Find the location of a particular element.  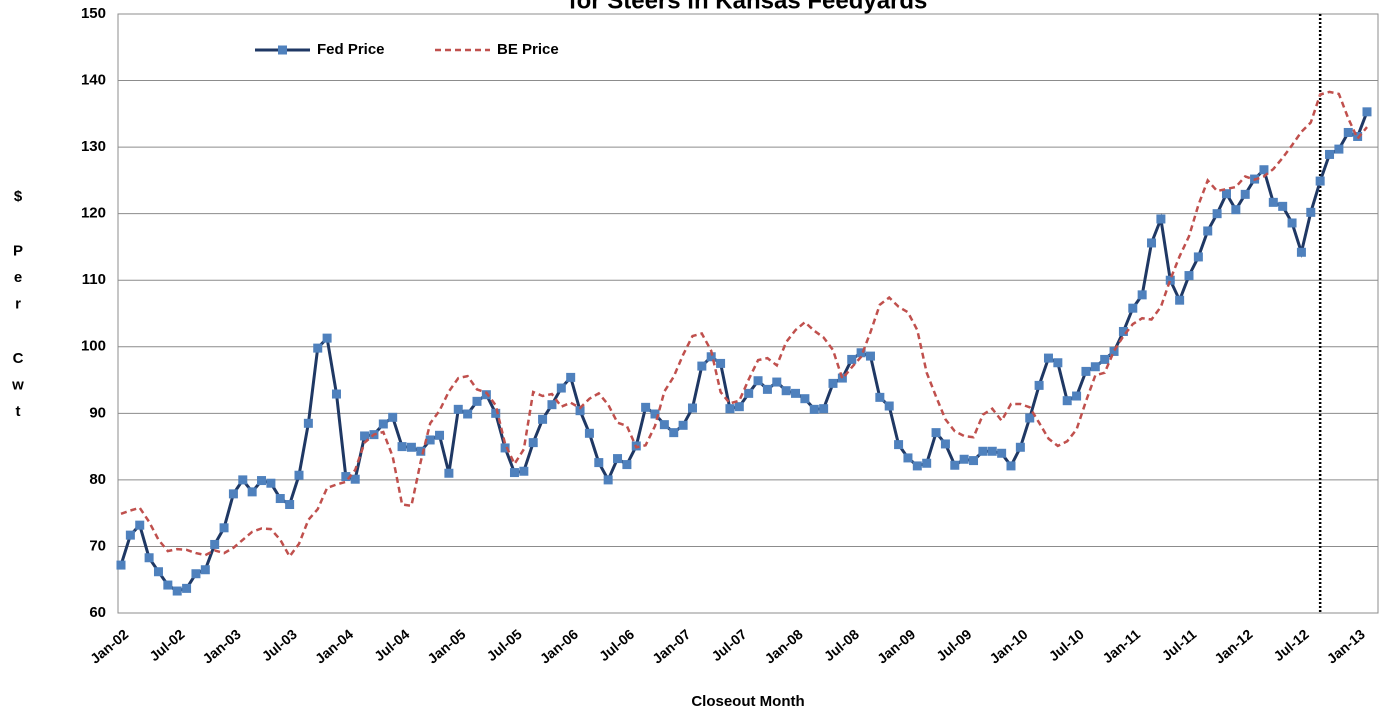

legend-marker is located at coordinates (282, 50).